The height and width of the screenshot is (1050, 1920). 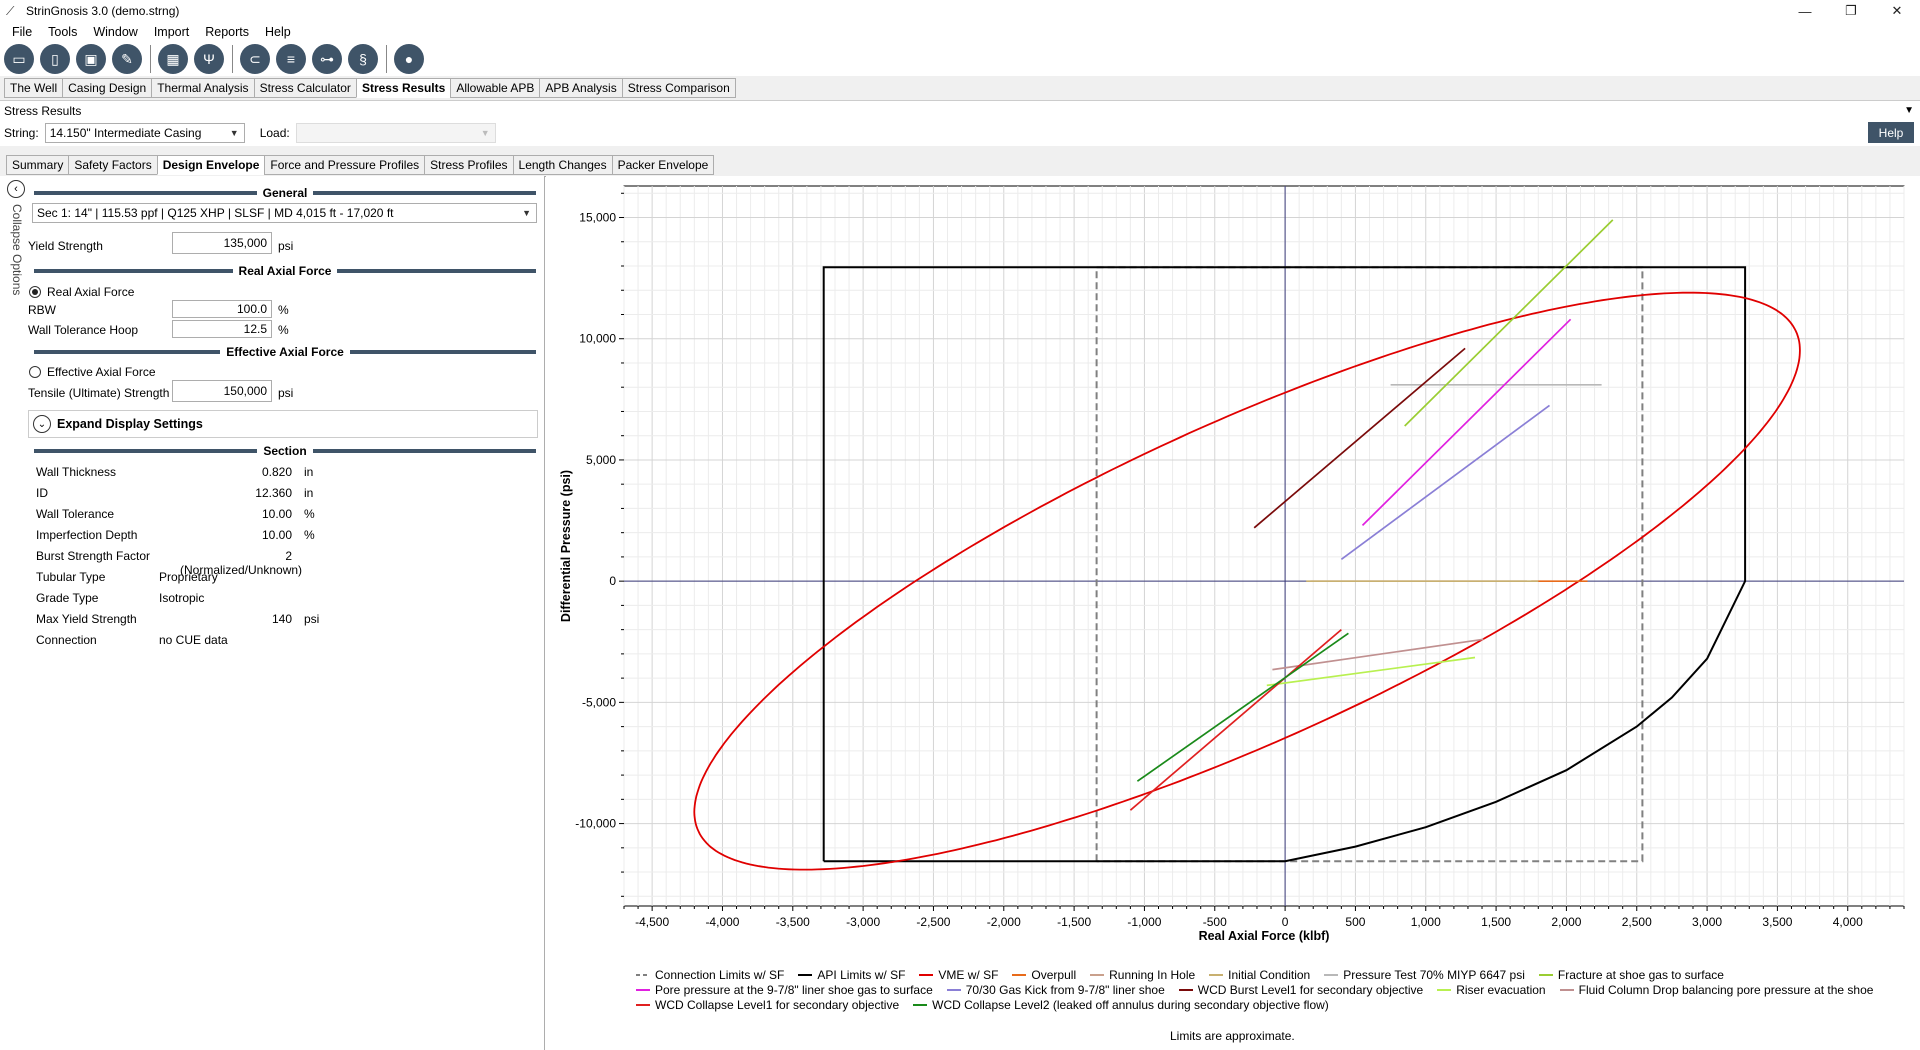 I want to click on tab-safety-factors: Safety Factors, so click(x=113, y=165).